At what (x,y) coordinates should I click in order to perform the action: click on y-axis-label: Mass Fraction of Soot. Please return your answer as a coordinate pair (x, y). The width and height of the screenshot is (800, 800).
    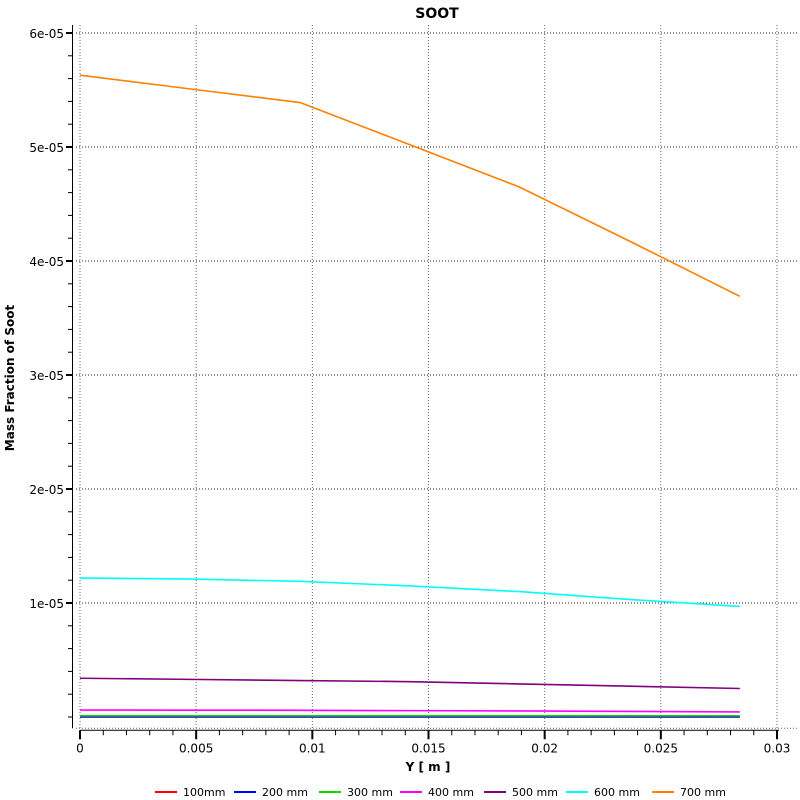
    Looking at the image, I should click on (10, 378).